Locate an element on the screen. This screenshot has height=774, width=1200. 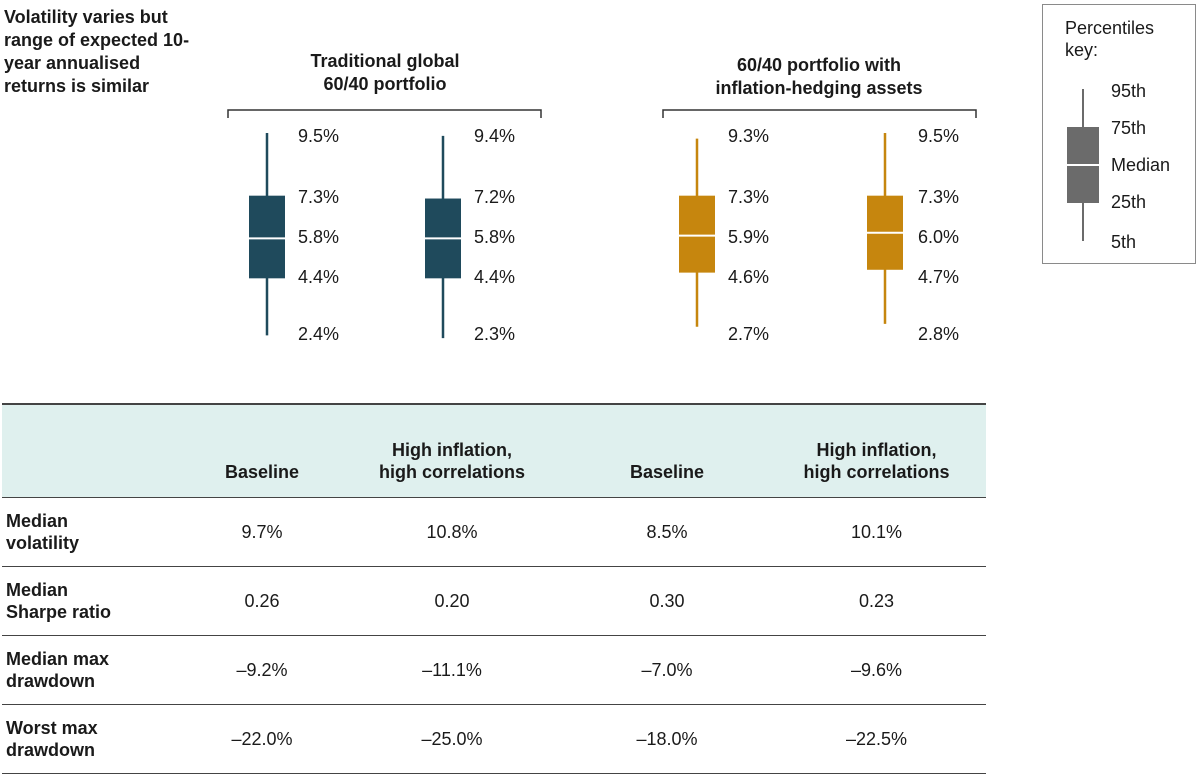
row-label-line: Sharpe ratio is located at coordinates (59, 612).